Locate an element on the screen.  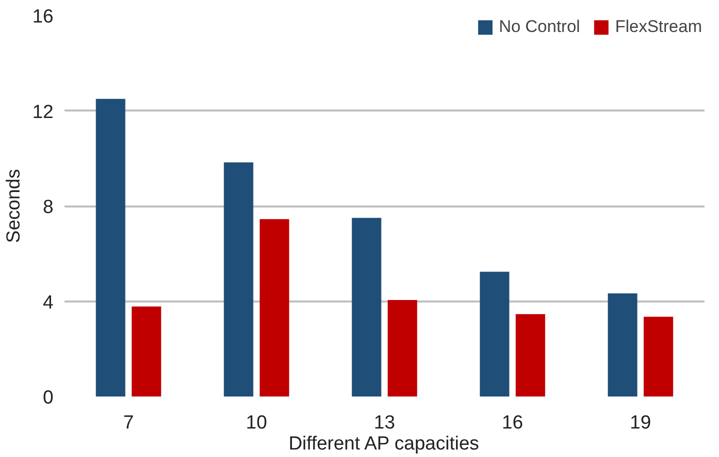
legend-label: No Control is located at coordinates (539, 27).